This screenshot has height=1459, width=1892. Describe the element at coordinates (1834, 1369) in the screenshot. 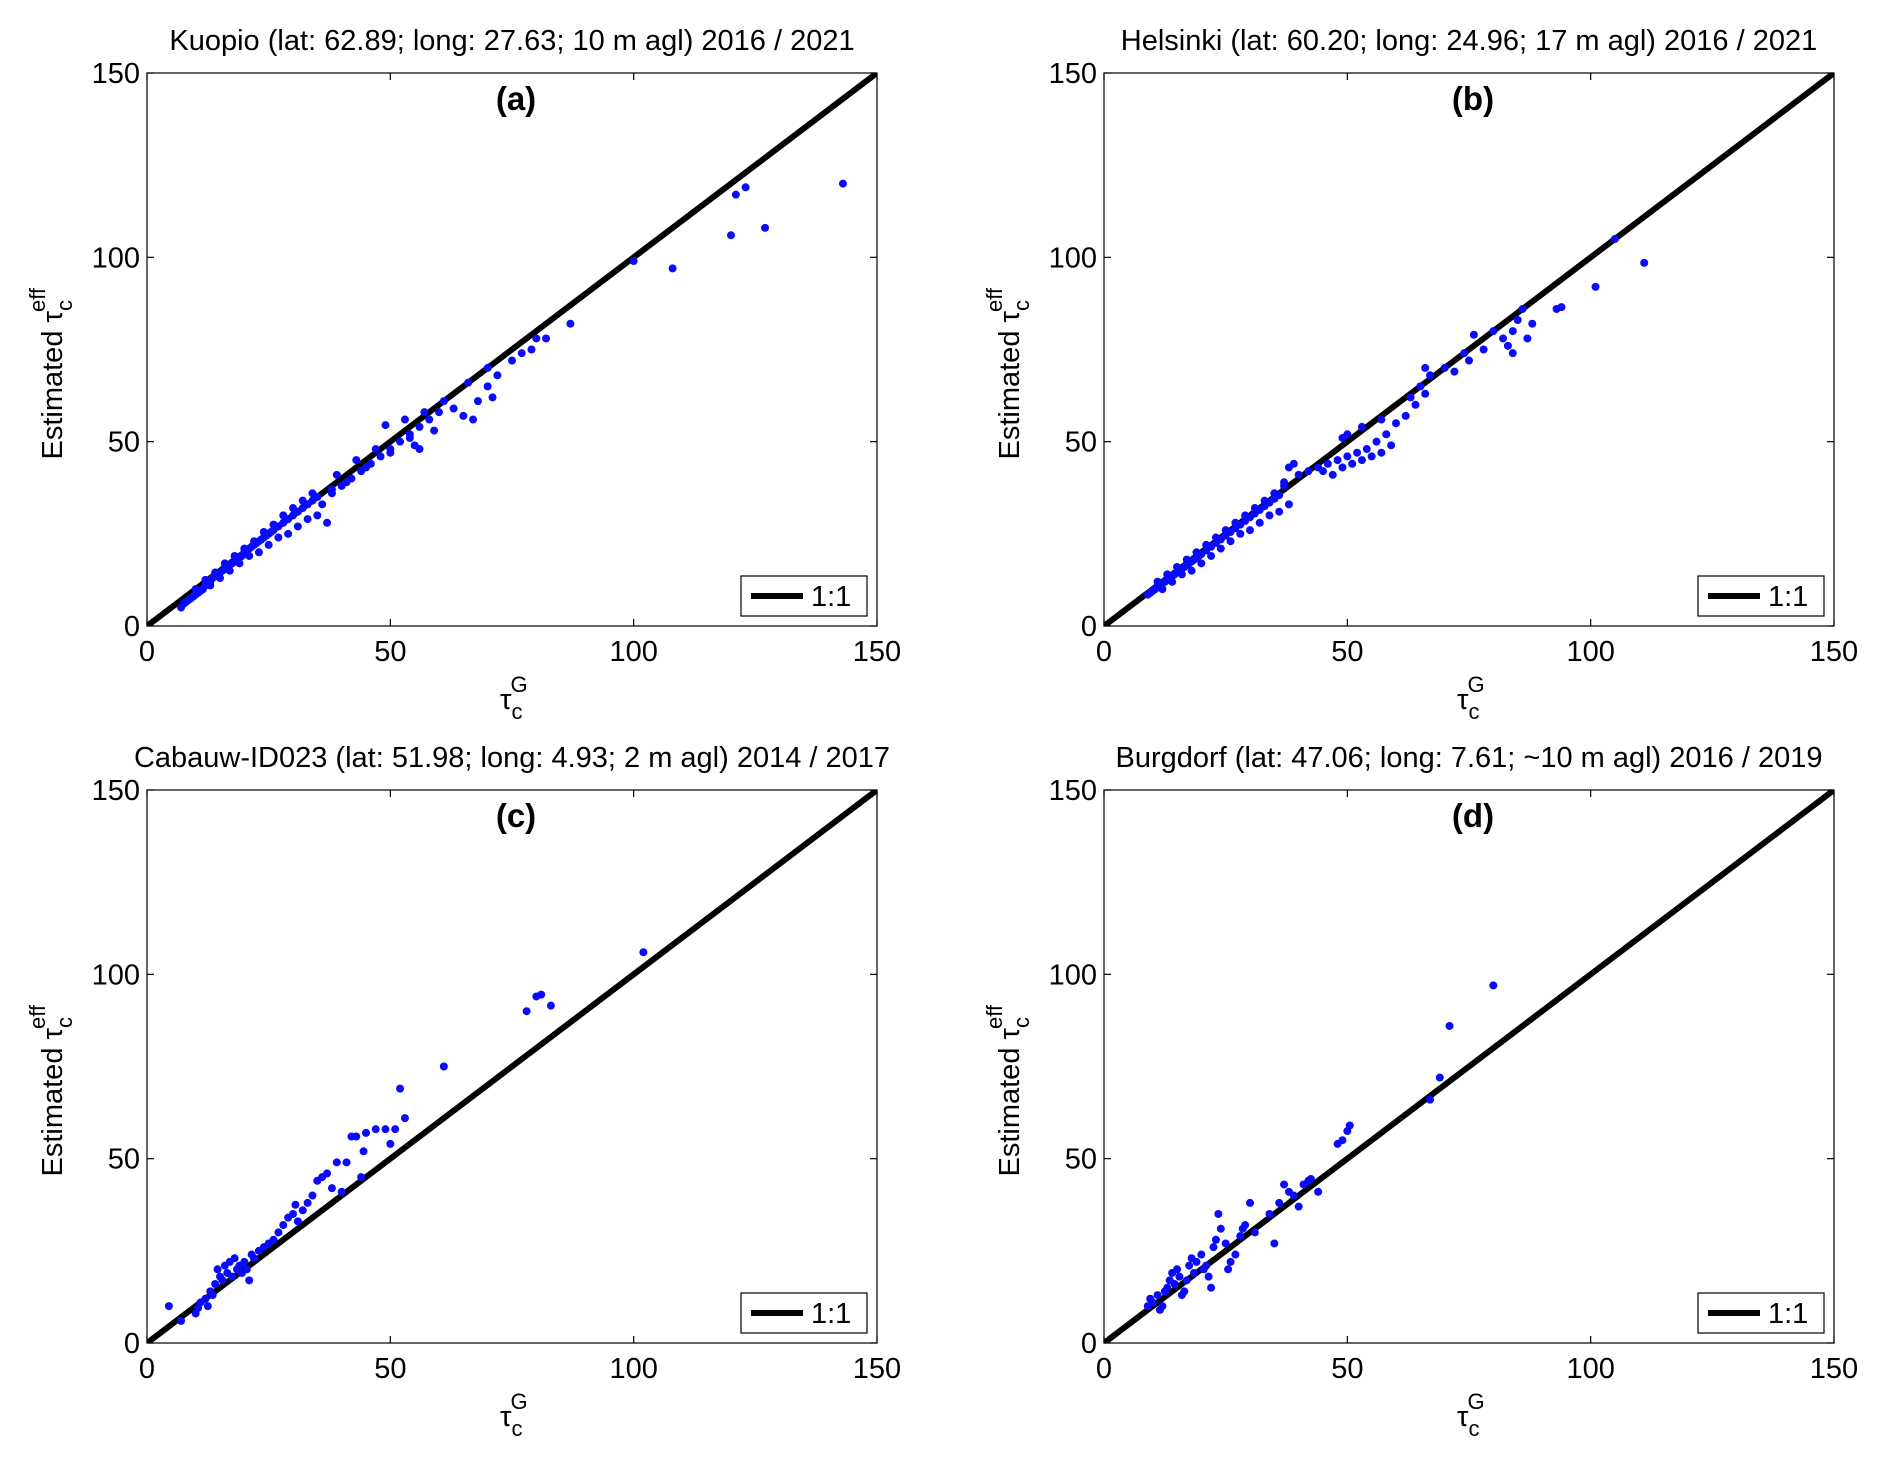

I see `x-tick-label: 150` at that location.